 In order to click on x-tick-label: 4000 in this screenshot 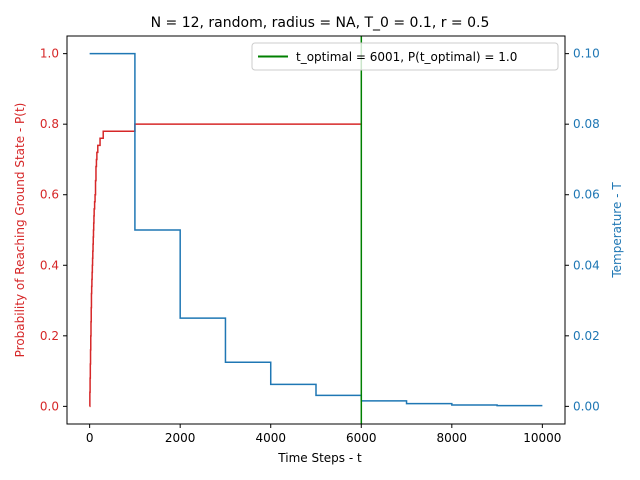, I will do `click(270, 438)`.